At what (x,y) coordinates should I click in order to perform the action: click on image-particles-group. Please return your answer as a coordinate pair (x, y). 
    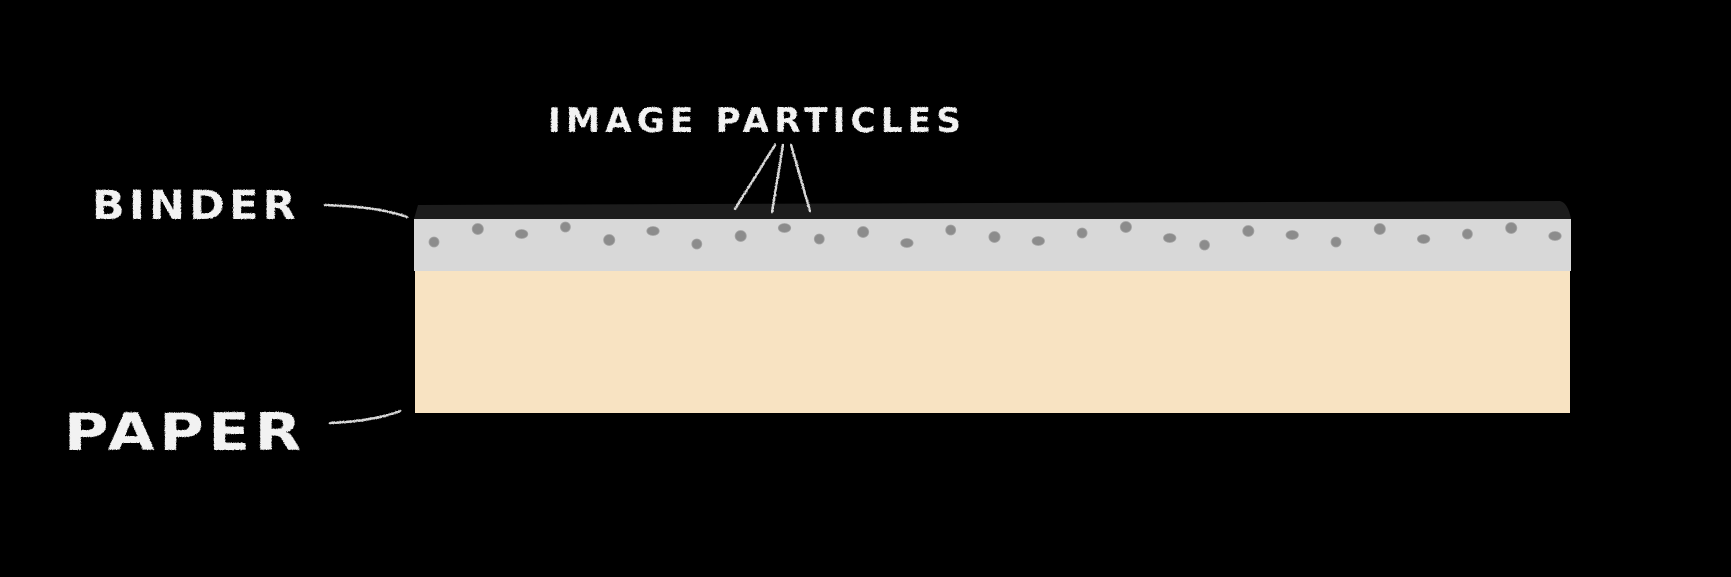
    Looking at the image, I should click on (995, 236).